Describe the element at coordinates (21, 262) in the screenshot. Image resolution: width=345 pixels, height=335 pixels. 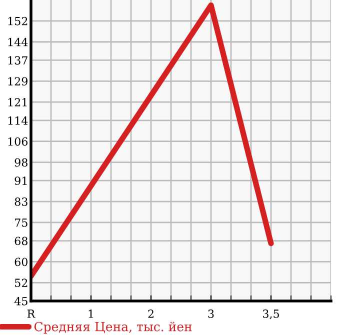
I see `y-tick-label: 60` at that location.